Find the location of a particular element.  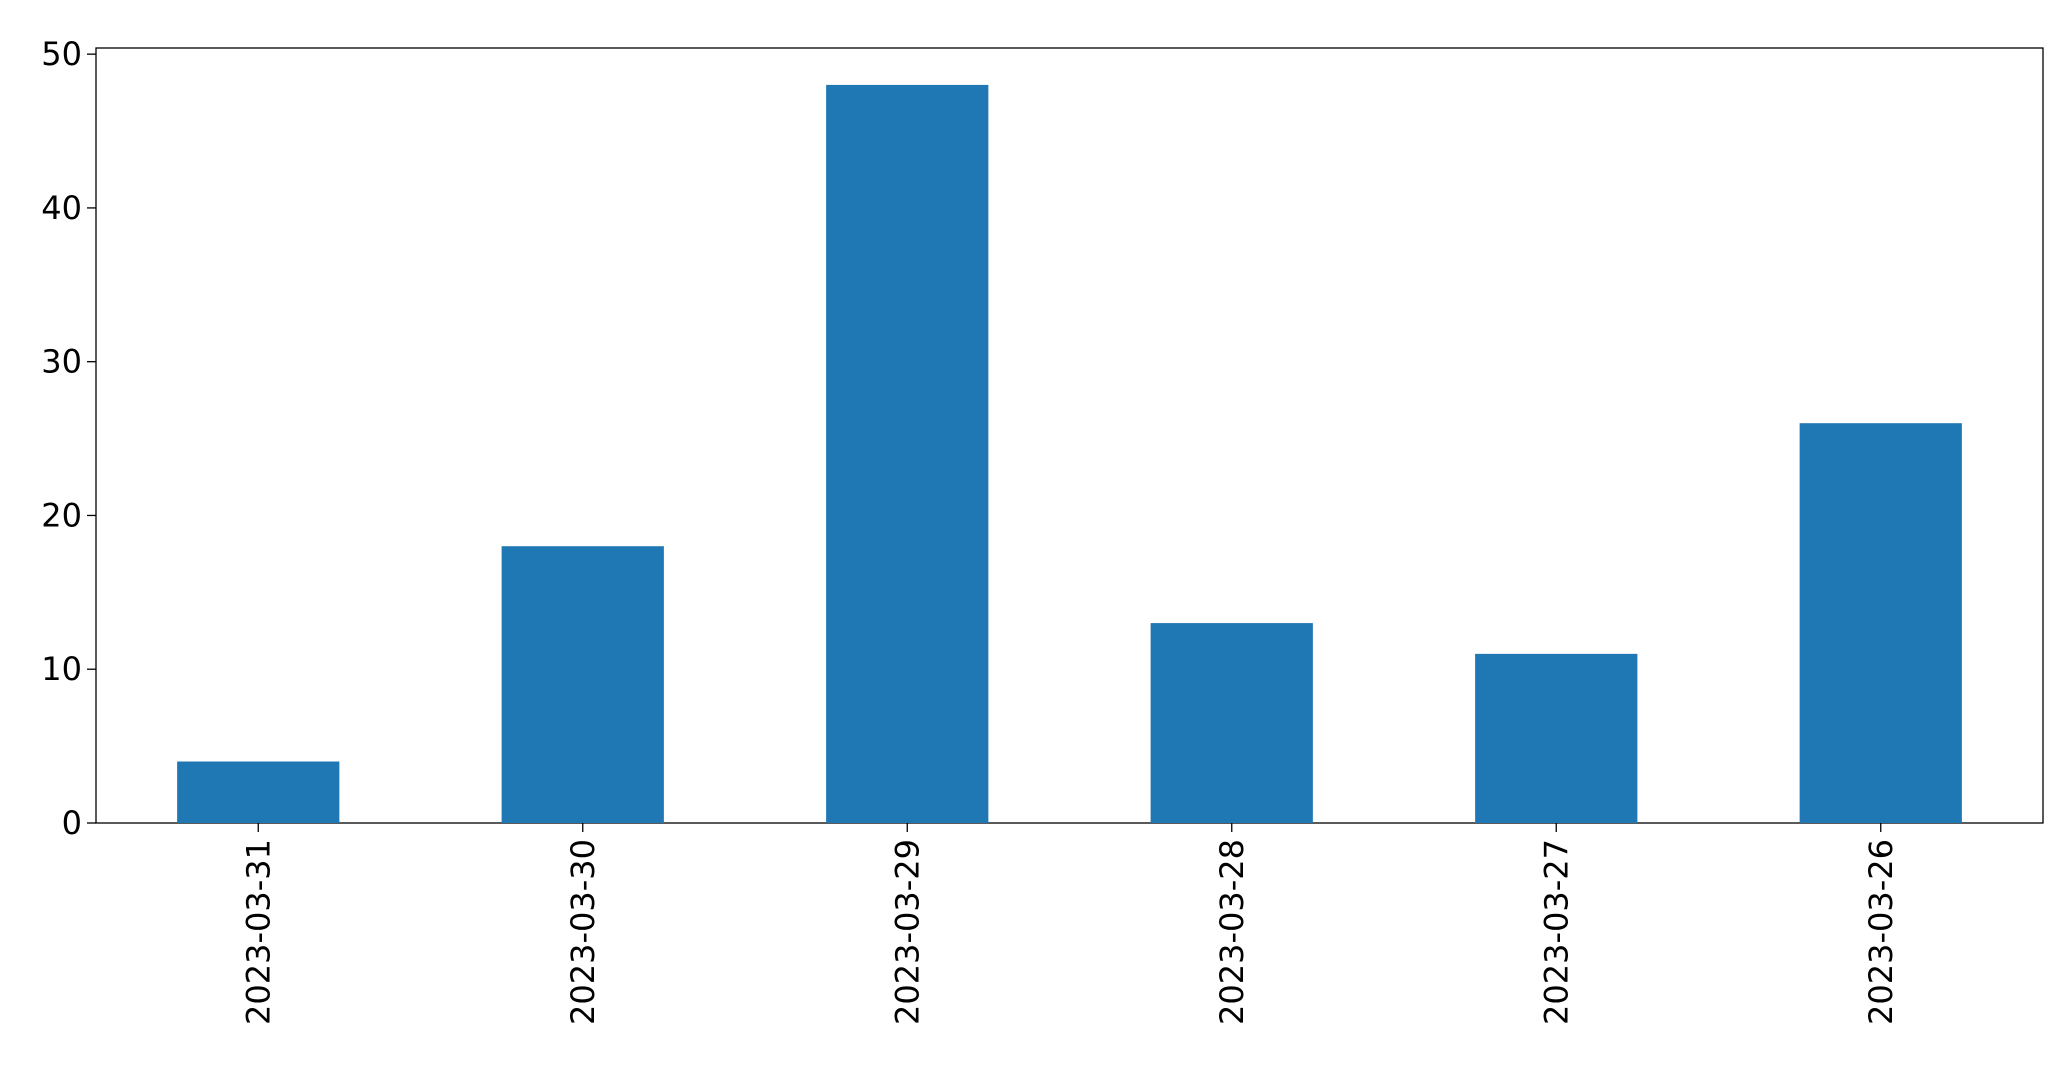

y-tick-label: 20 is located at coordinates (61, 515).